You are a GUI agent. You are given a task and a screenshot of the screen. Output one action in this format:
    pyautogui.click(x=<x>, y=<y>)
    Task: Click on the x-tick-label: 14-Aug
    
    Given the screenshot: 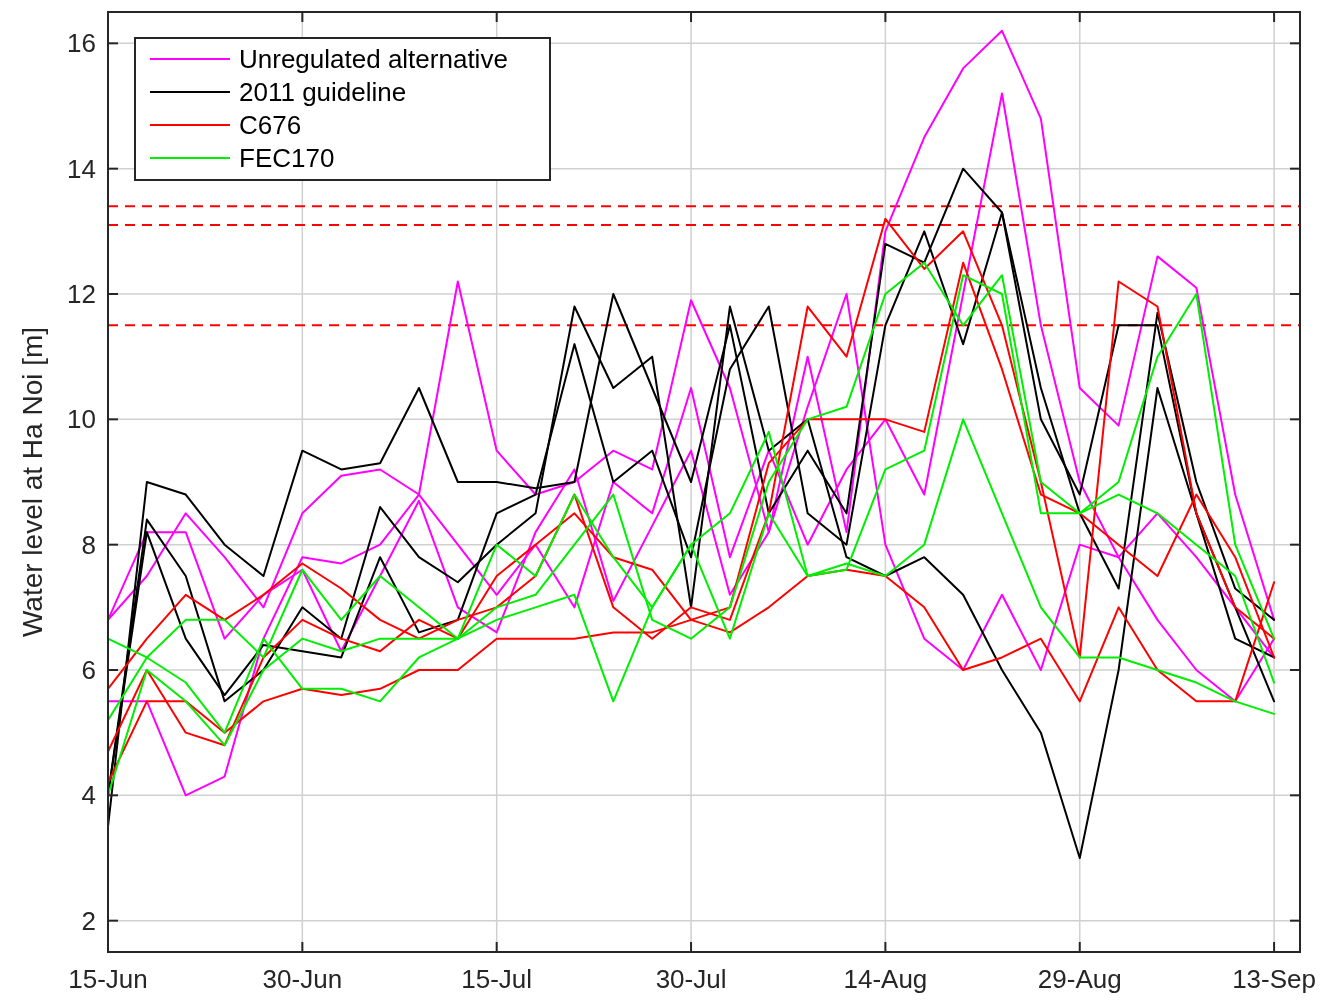 What is the action you would take?
    pyautogui.click(x=885, y=979)
    